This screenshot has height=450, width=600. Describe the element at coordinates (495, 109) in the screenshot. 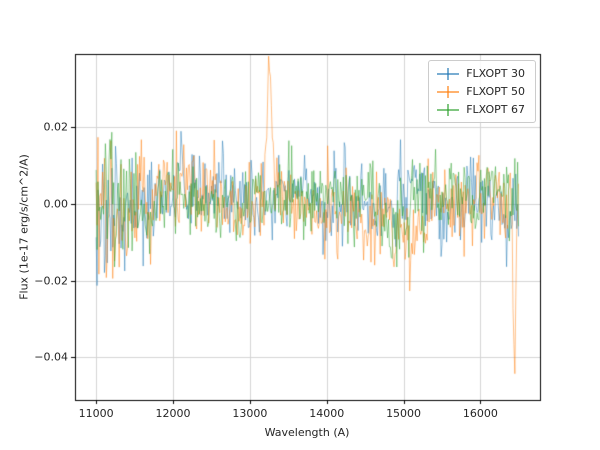

I see `legend-label: FLXOPT 67` at that location.